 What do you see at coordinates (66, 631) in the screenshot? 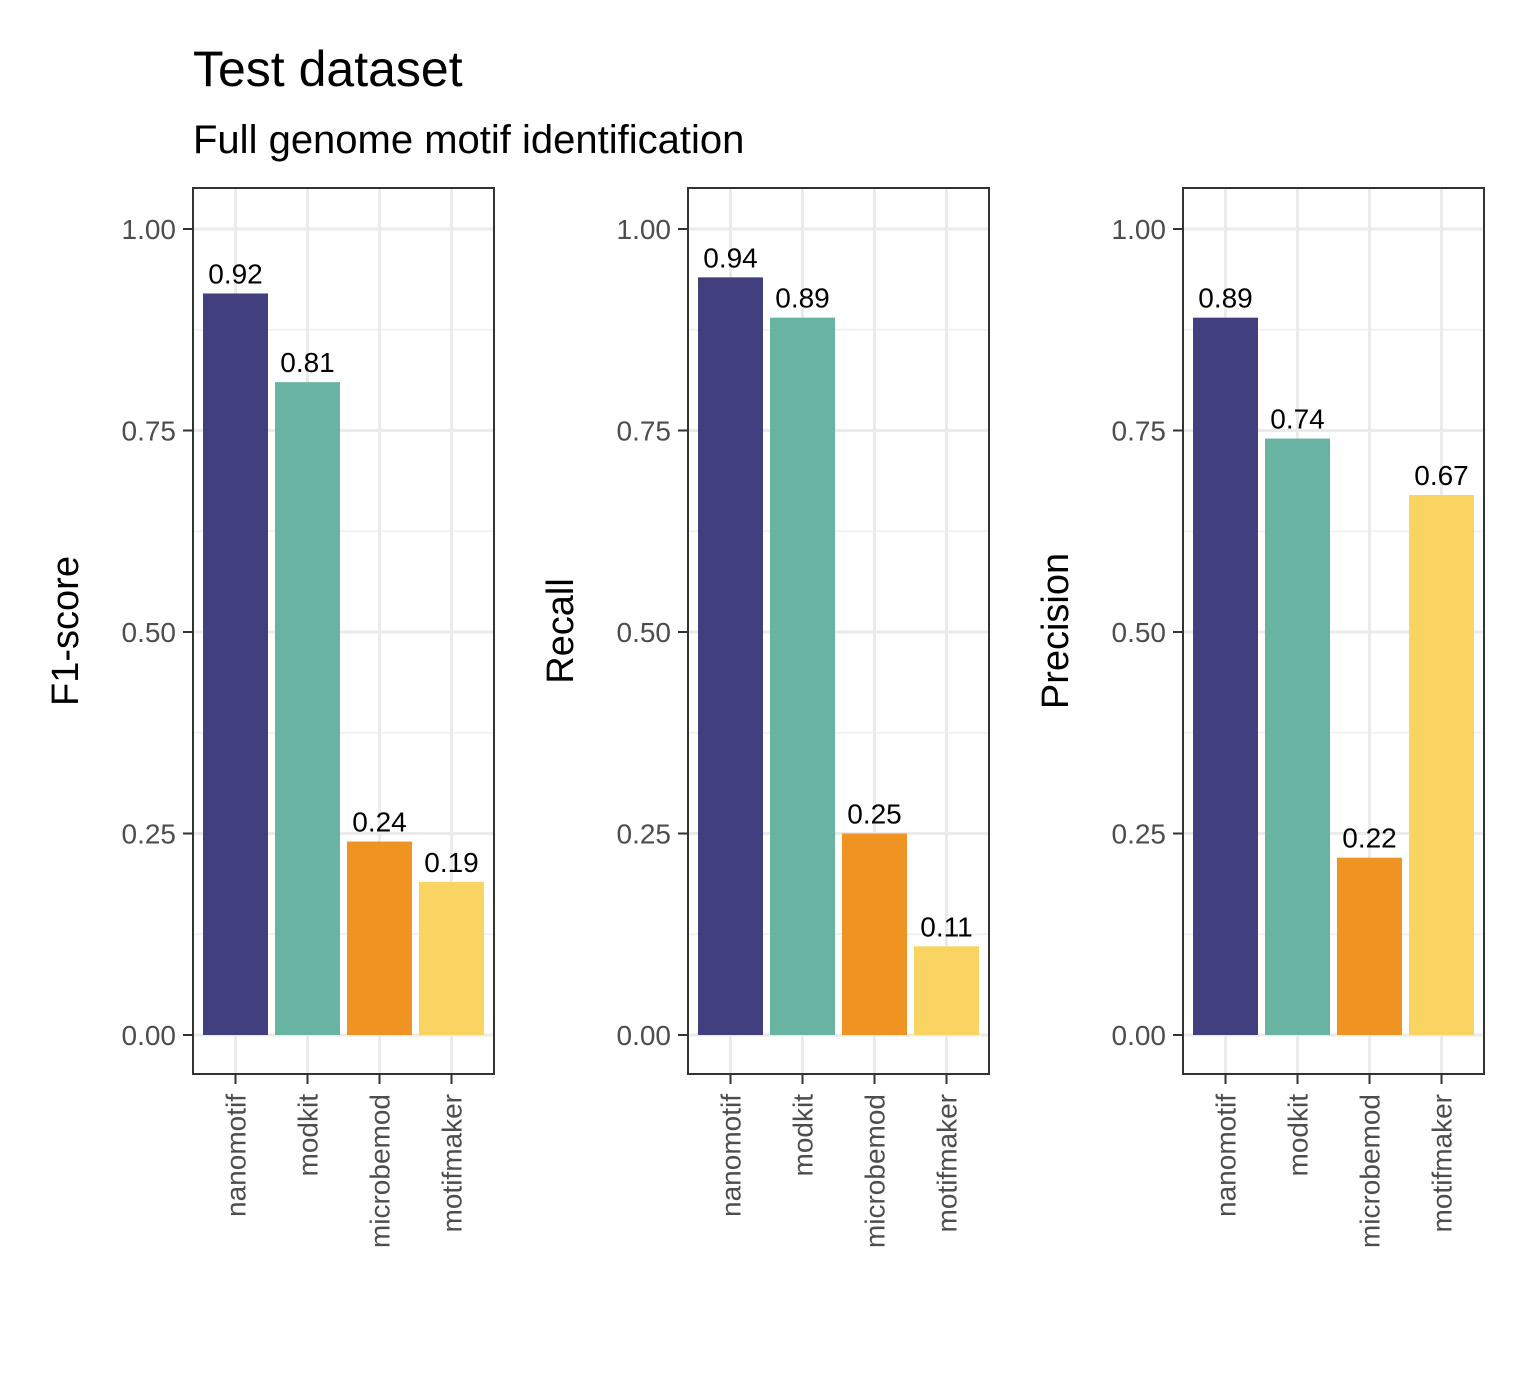
I see `y-axis-title: F1-score` at bounding box center [66, 631].